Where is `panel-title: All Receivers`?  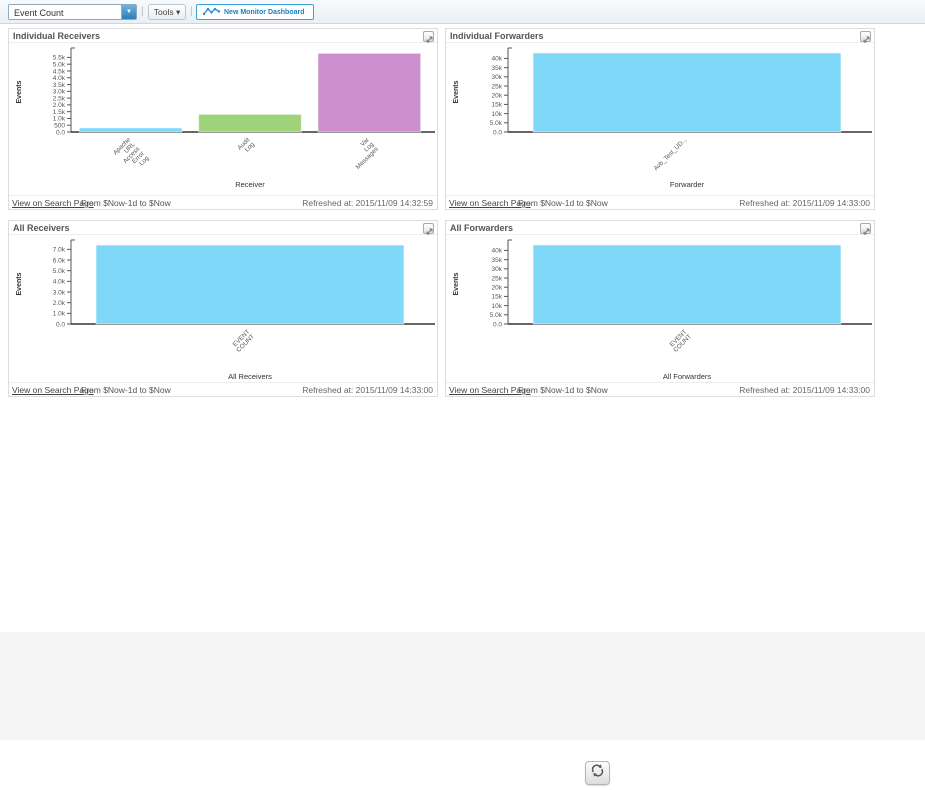 panel-title: All Receivers is located at coordinates (41, 228).